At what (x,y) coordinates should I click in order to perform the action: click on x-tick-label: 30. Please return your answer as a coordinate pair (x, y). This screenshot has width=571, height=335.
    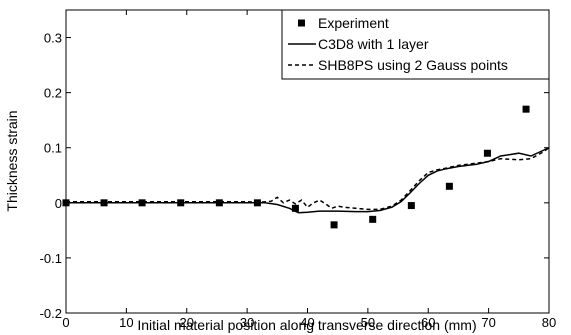
    Looking at the image, I should click on (247, 322).